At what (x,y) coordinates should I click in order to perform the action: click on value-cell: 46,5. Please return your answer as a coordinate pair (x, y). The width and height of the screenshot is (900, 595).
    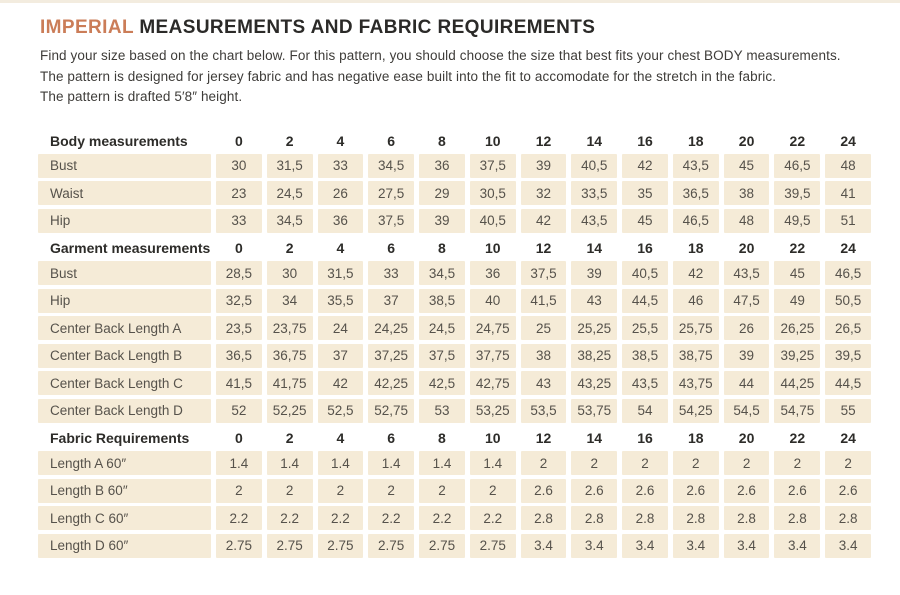
    Looking at the image, I should click on (848, 273).